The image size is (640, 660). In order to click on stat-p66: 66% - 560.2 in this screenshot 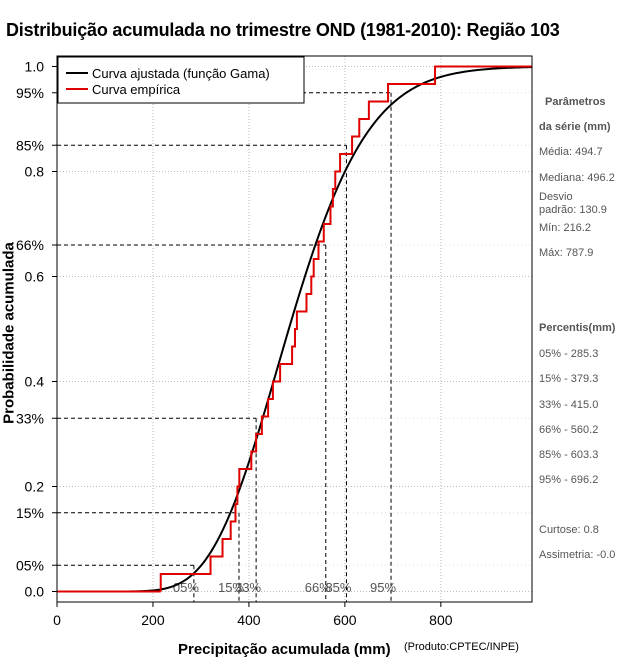, I will do `click(569, 430)`.